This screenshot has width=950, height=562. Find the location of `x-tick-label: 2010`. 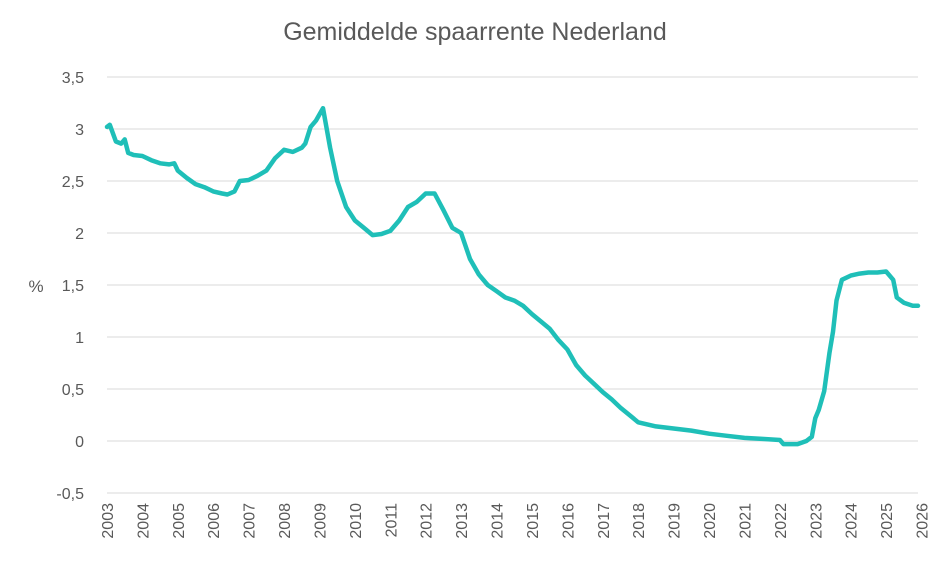

x-tick-label: 2010 is located at coordinates (356, 521).